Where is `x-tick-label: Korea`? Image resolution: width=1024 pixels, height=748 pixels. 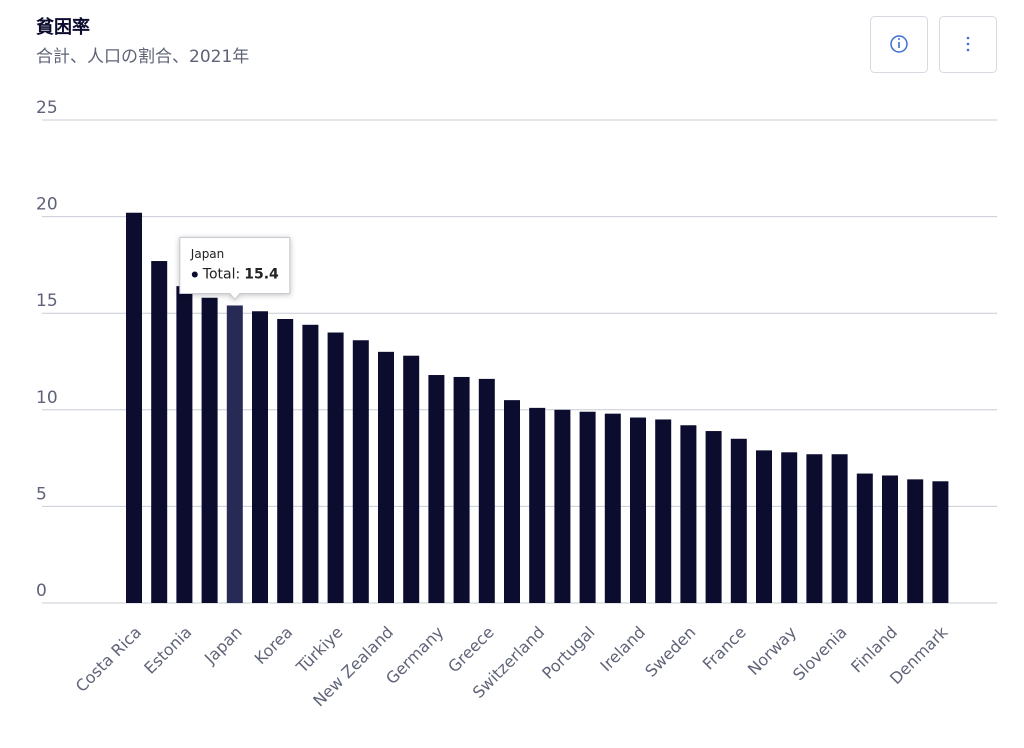 x-tick-label: Korea is located at coordinates (274, 646).